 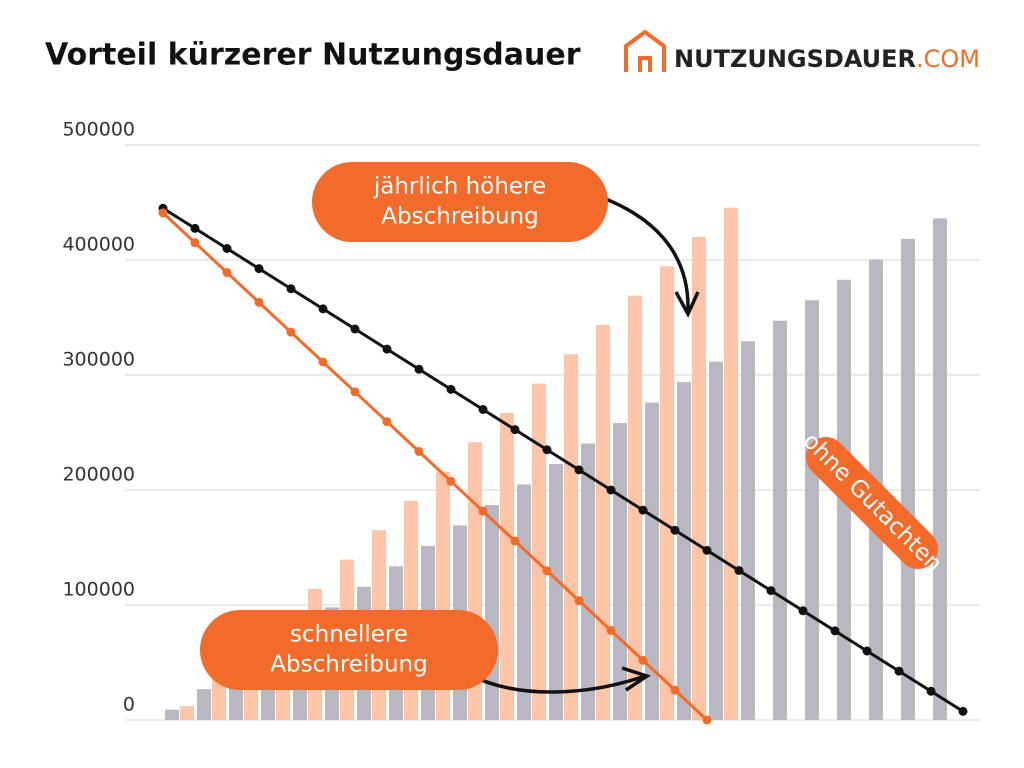 I want to click on annotation: schnellere Abschreibung, so click(x=349, y=650).